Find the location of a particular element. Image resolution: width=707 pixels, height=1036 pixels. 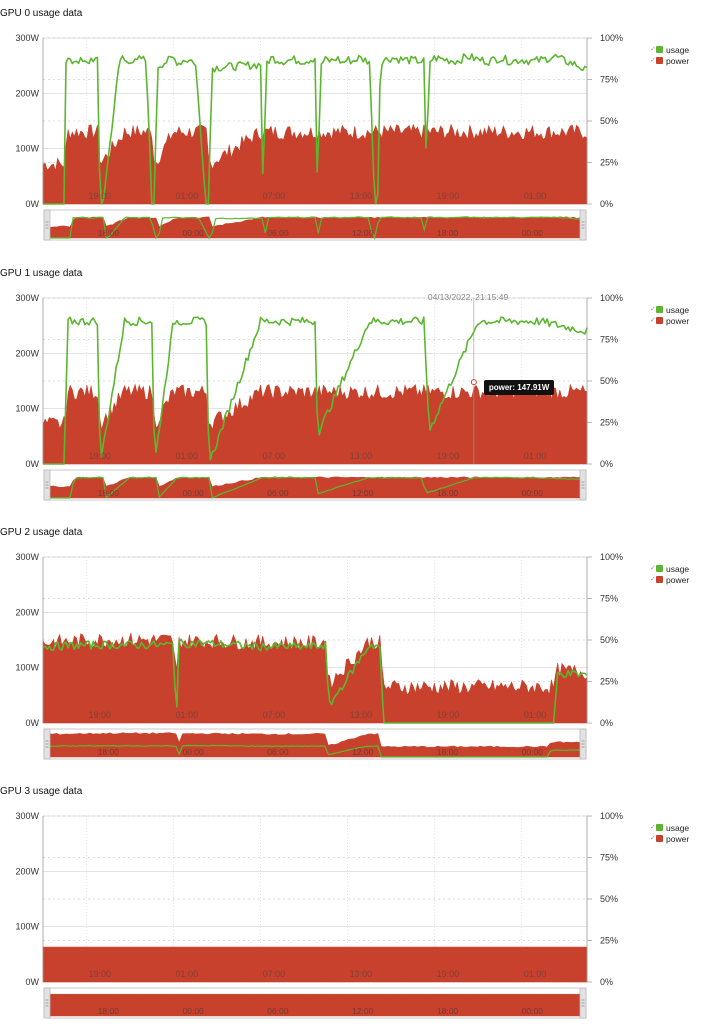

chart-title: GPU 3 usage data is located at coordinates (41, 791).